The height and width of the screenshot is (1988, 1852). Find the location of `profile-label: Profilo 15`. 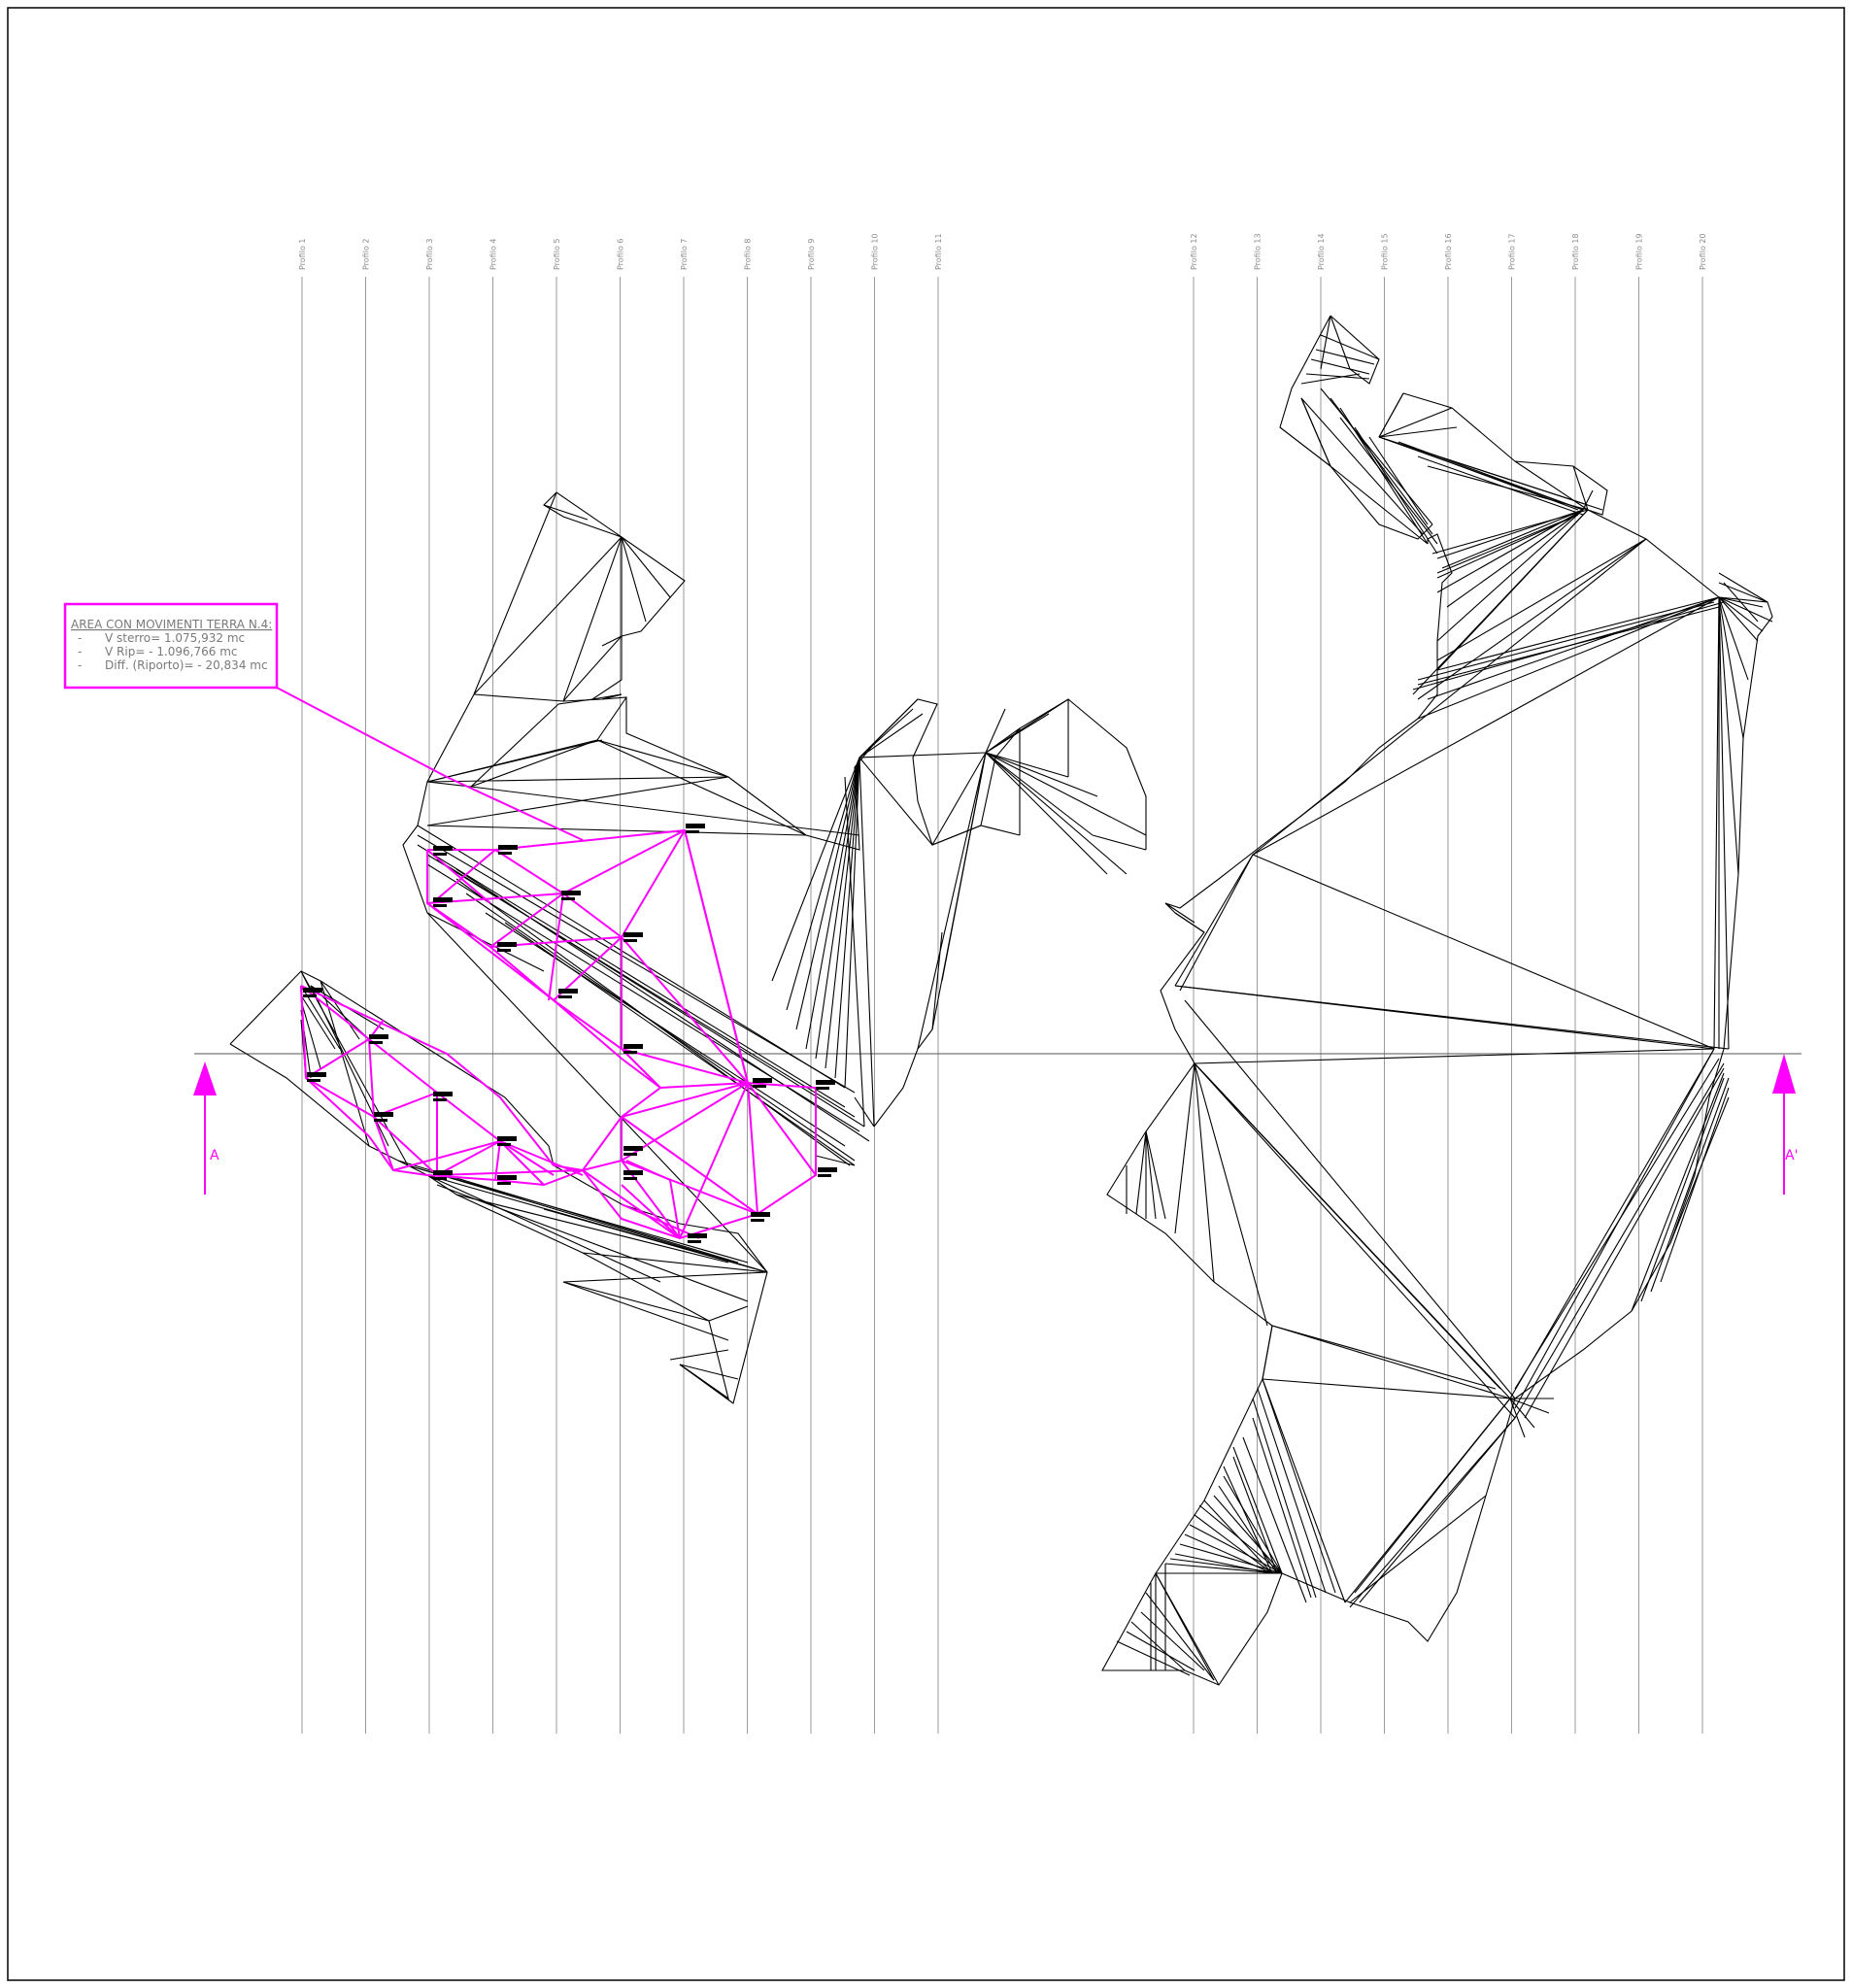

profile-label: Profilo 15 is located at coordinates (1385, 251).